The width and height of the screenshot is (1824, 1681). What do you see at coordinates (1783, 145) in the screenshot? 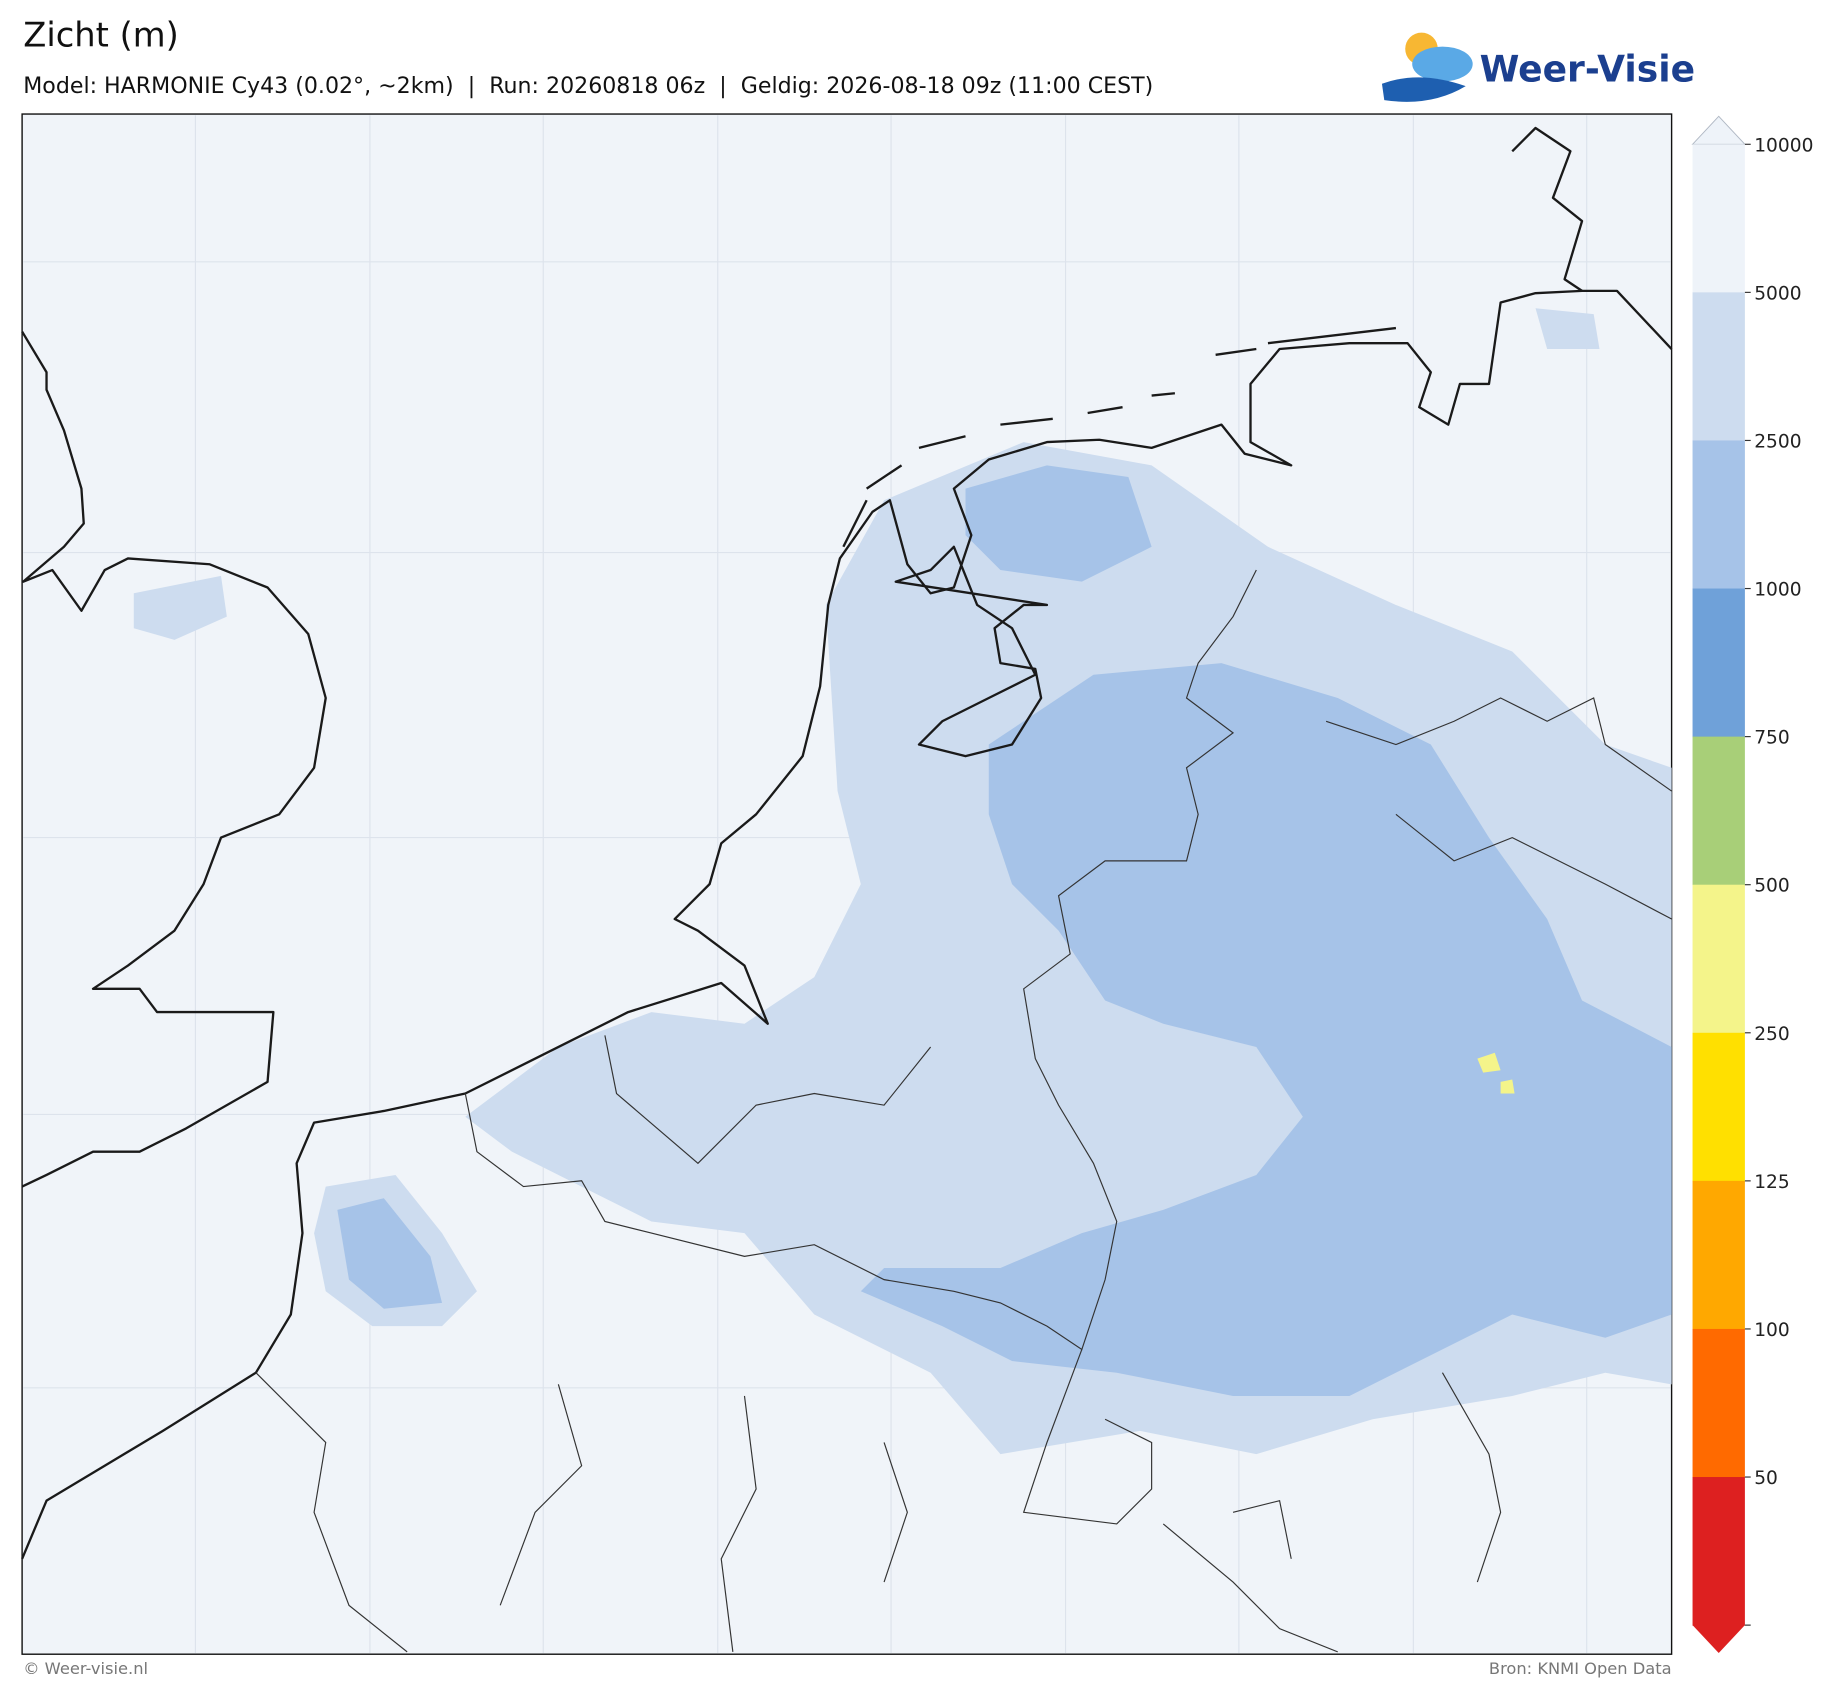
I see `colorbar-label: 10000` at bounding box center [1783, 145].